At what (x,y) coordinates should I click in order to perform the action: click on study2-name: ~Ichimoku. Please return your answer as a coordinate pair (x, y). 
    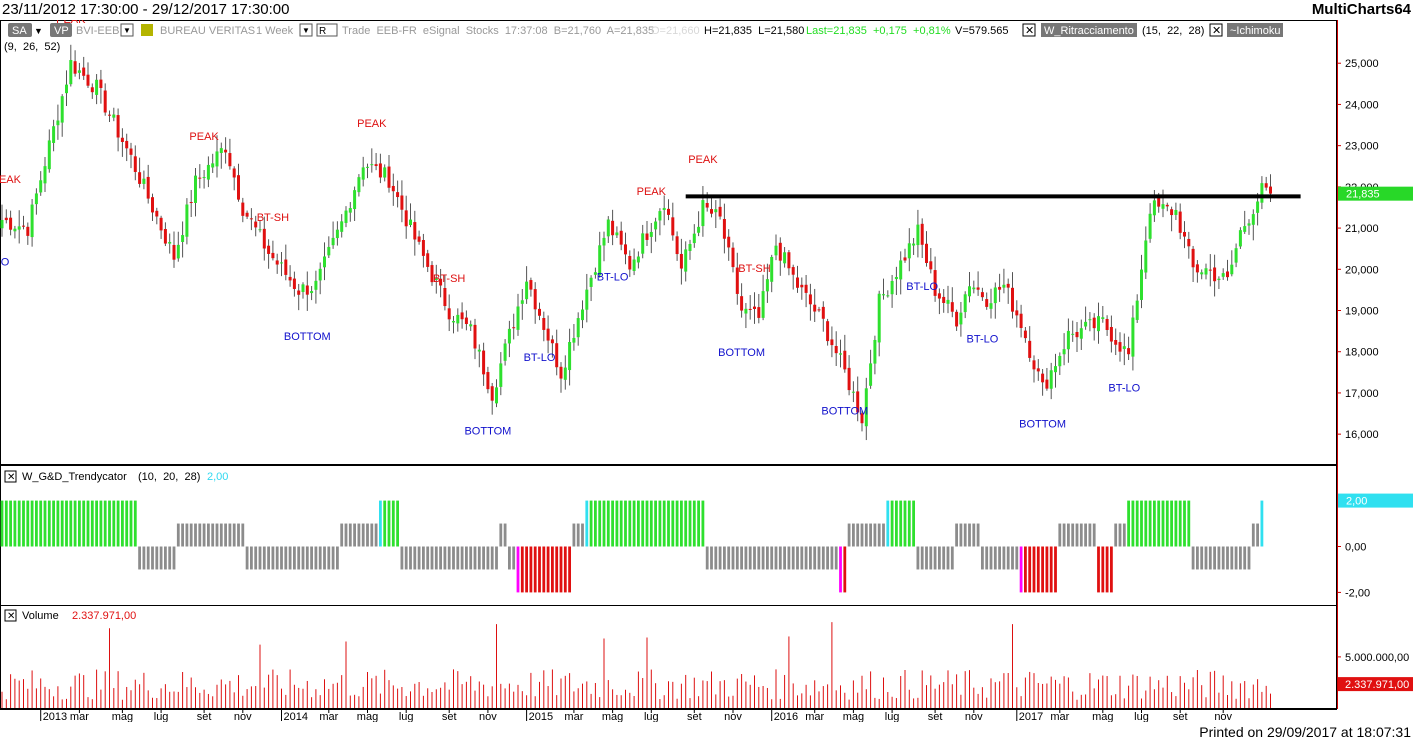
    Looking at the image, I should click on (1255, 31).